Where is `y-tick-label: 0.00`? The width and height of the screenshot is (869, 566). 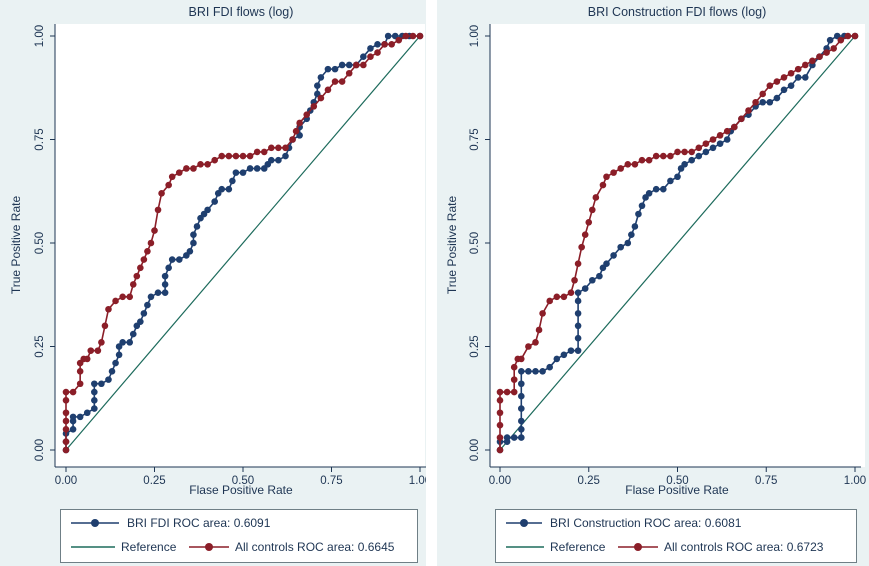
y-tick-label: 0.00 is located at coordinates (40, 450).